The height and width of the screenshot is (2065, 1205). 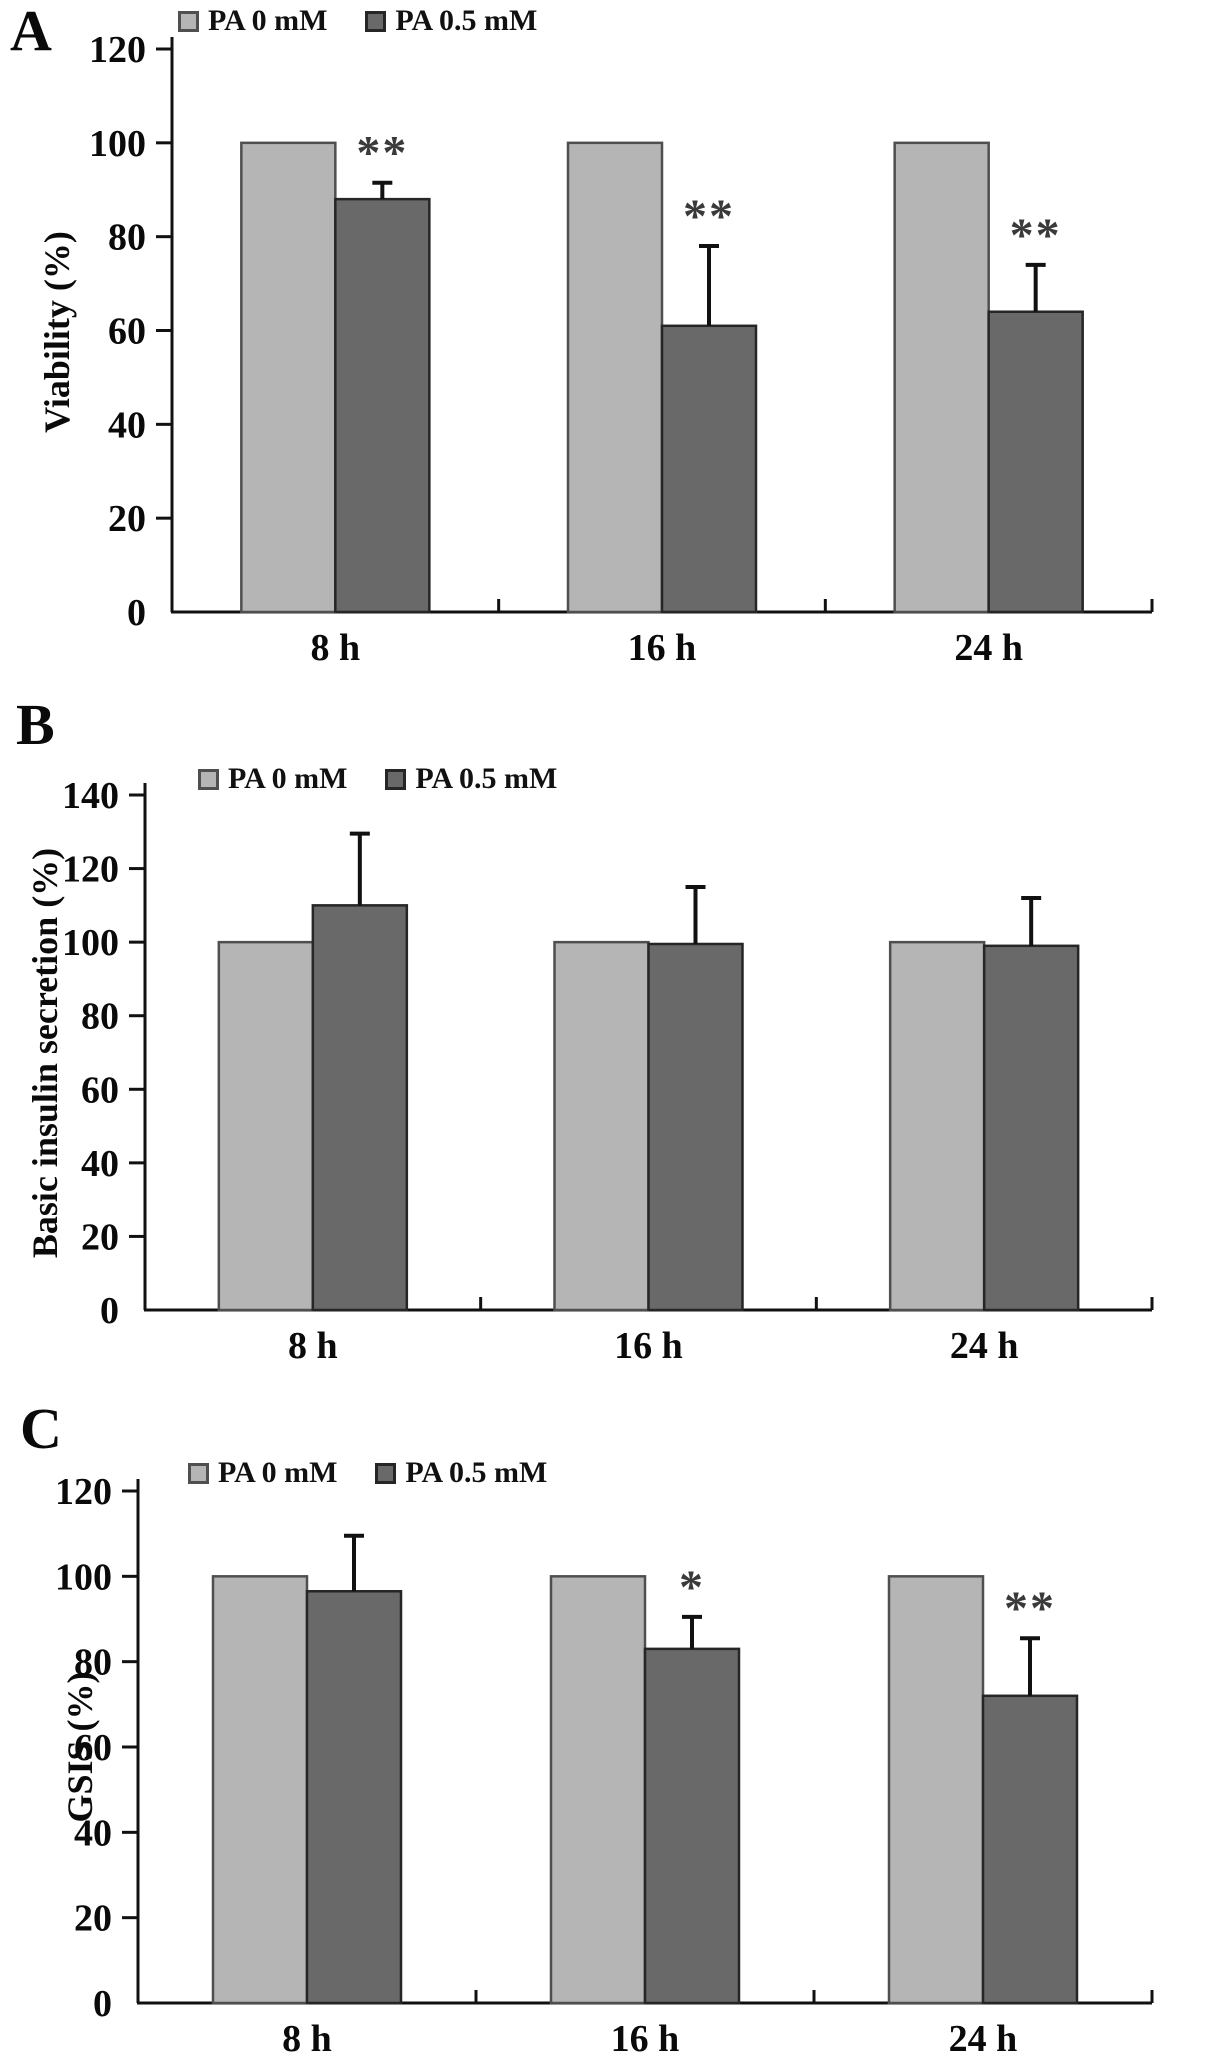 I want to click on legend-a: PA 0 mM PA 0.5 mM, so click(x=357, y=21).